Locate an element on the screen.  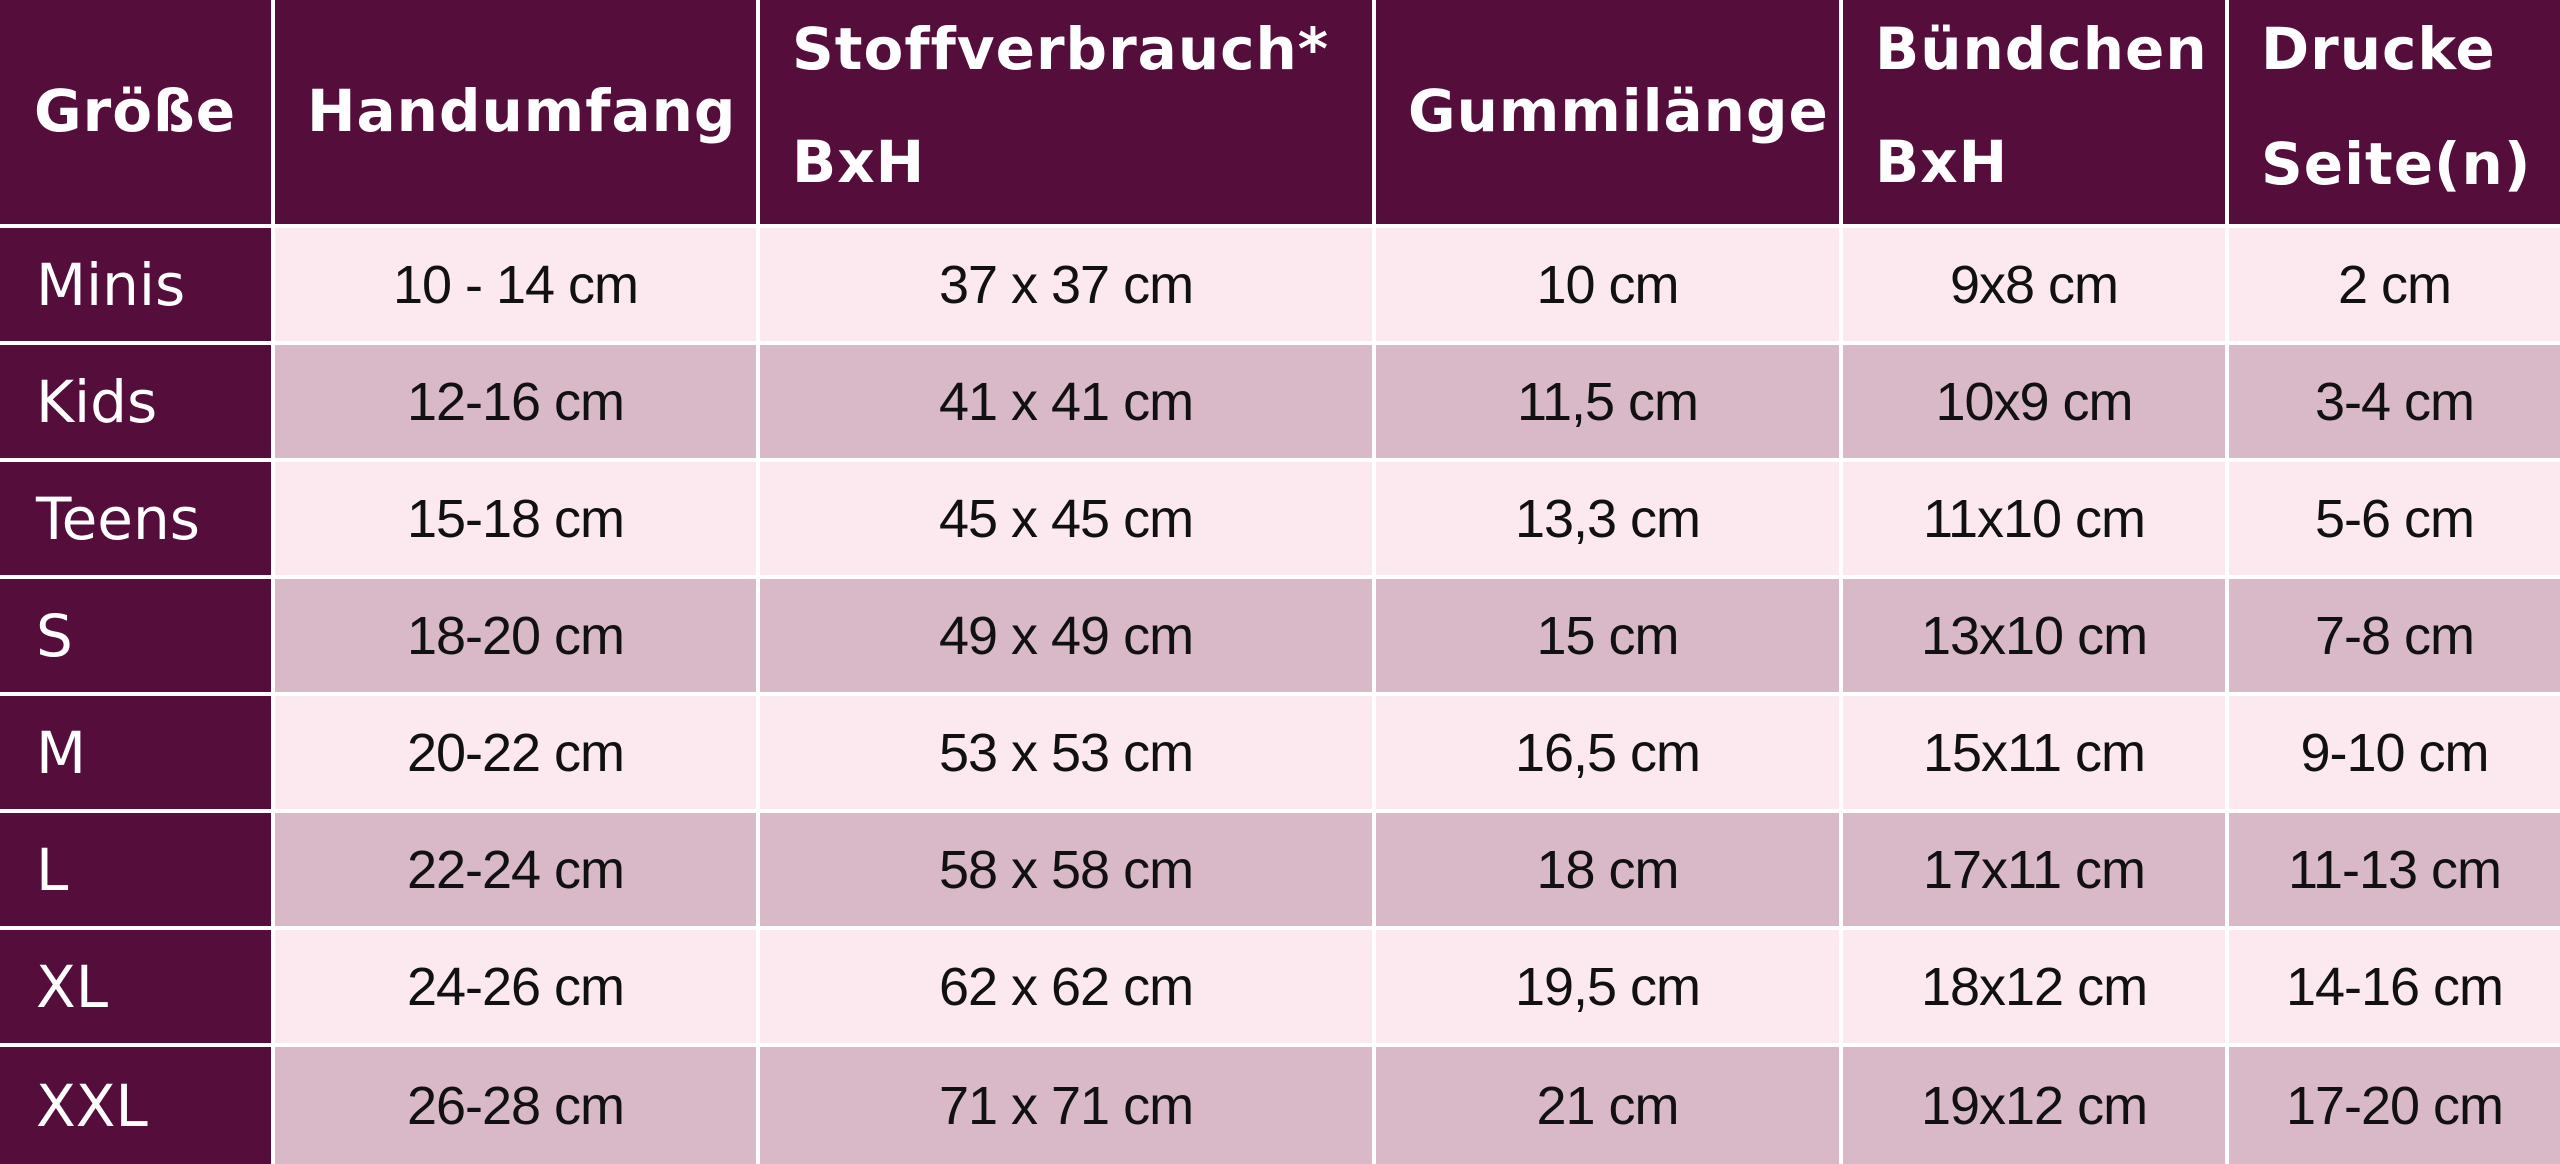
cuff-cell: 10x9 cm is located at coordinates (2036, 403).